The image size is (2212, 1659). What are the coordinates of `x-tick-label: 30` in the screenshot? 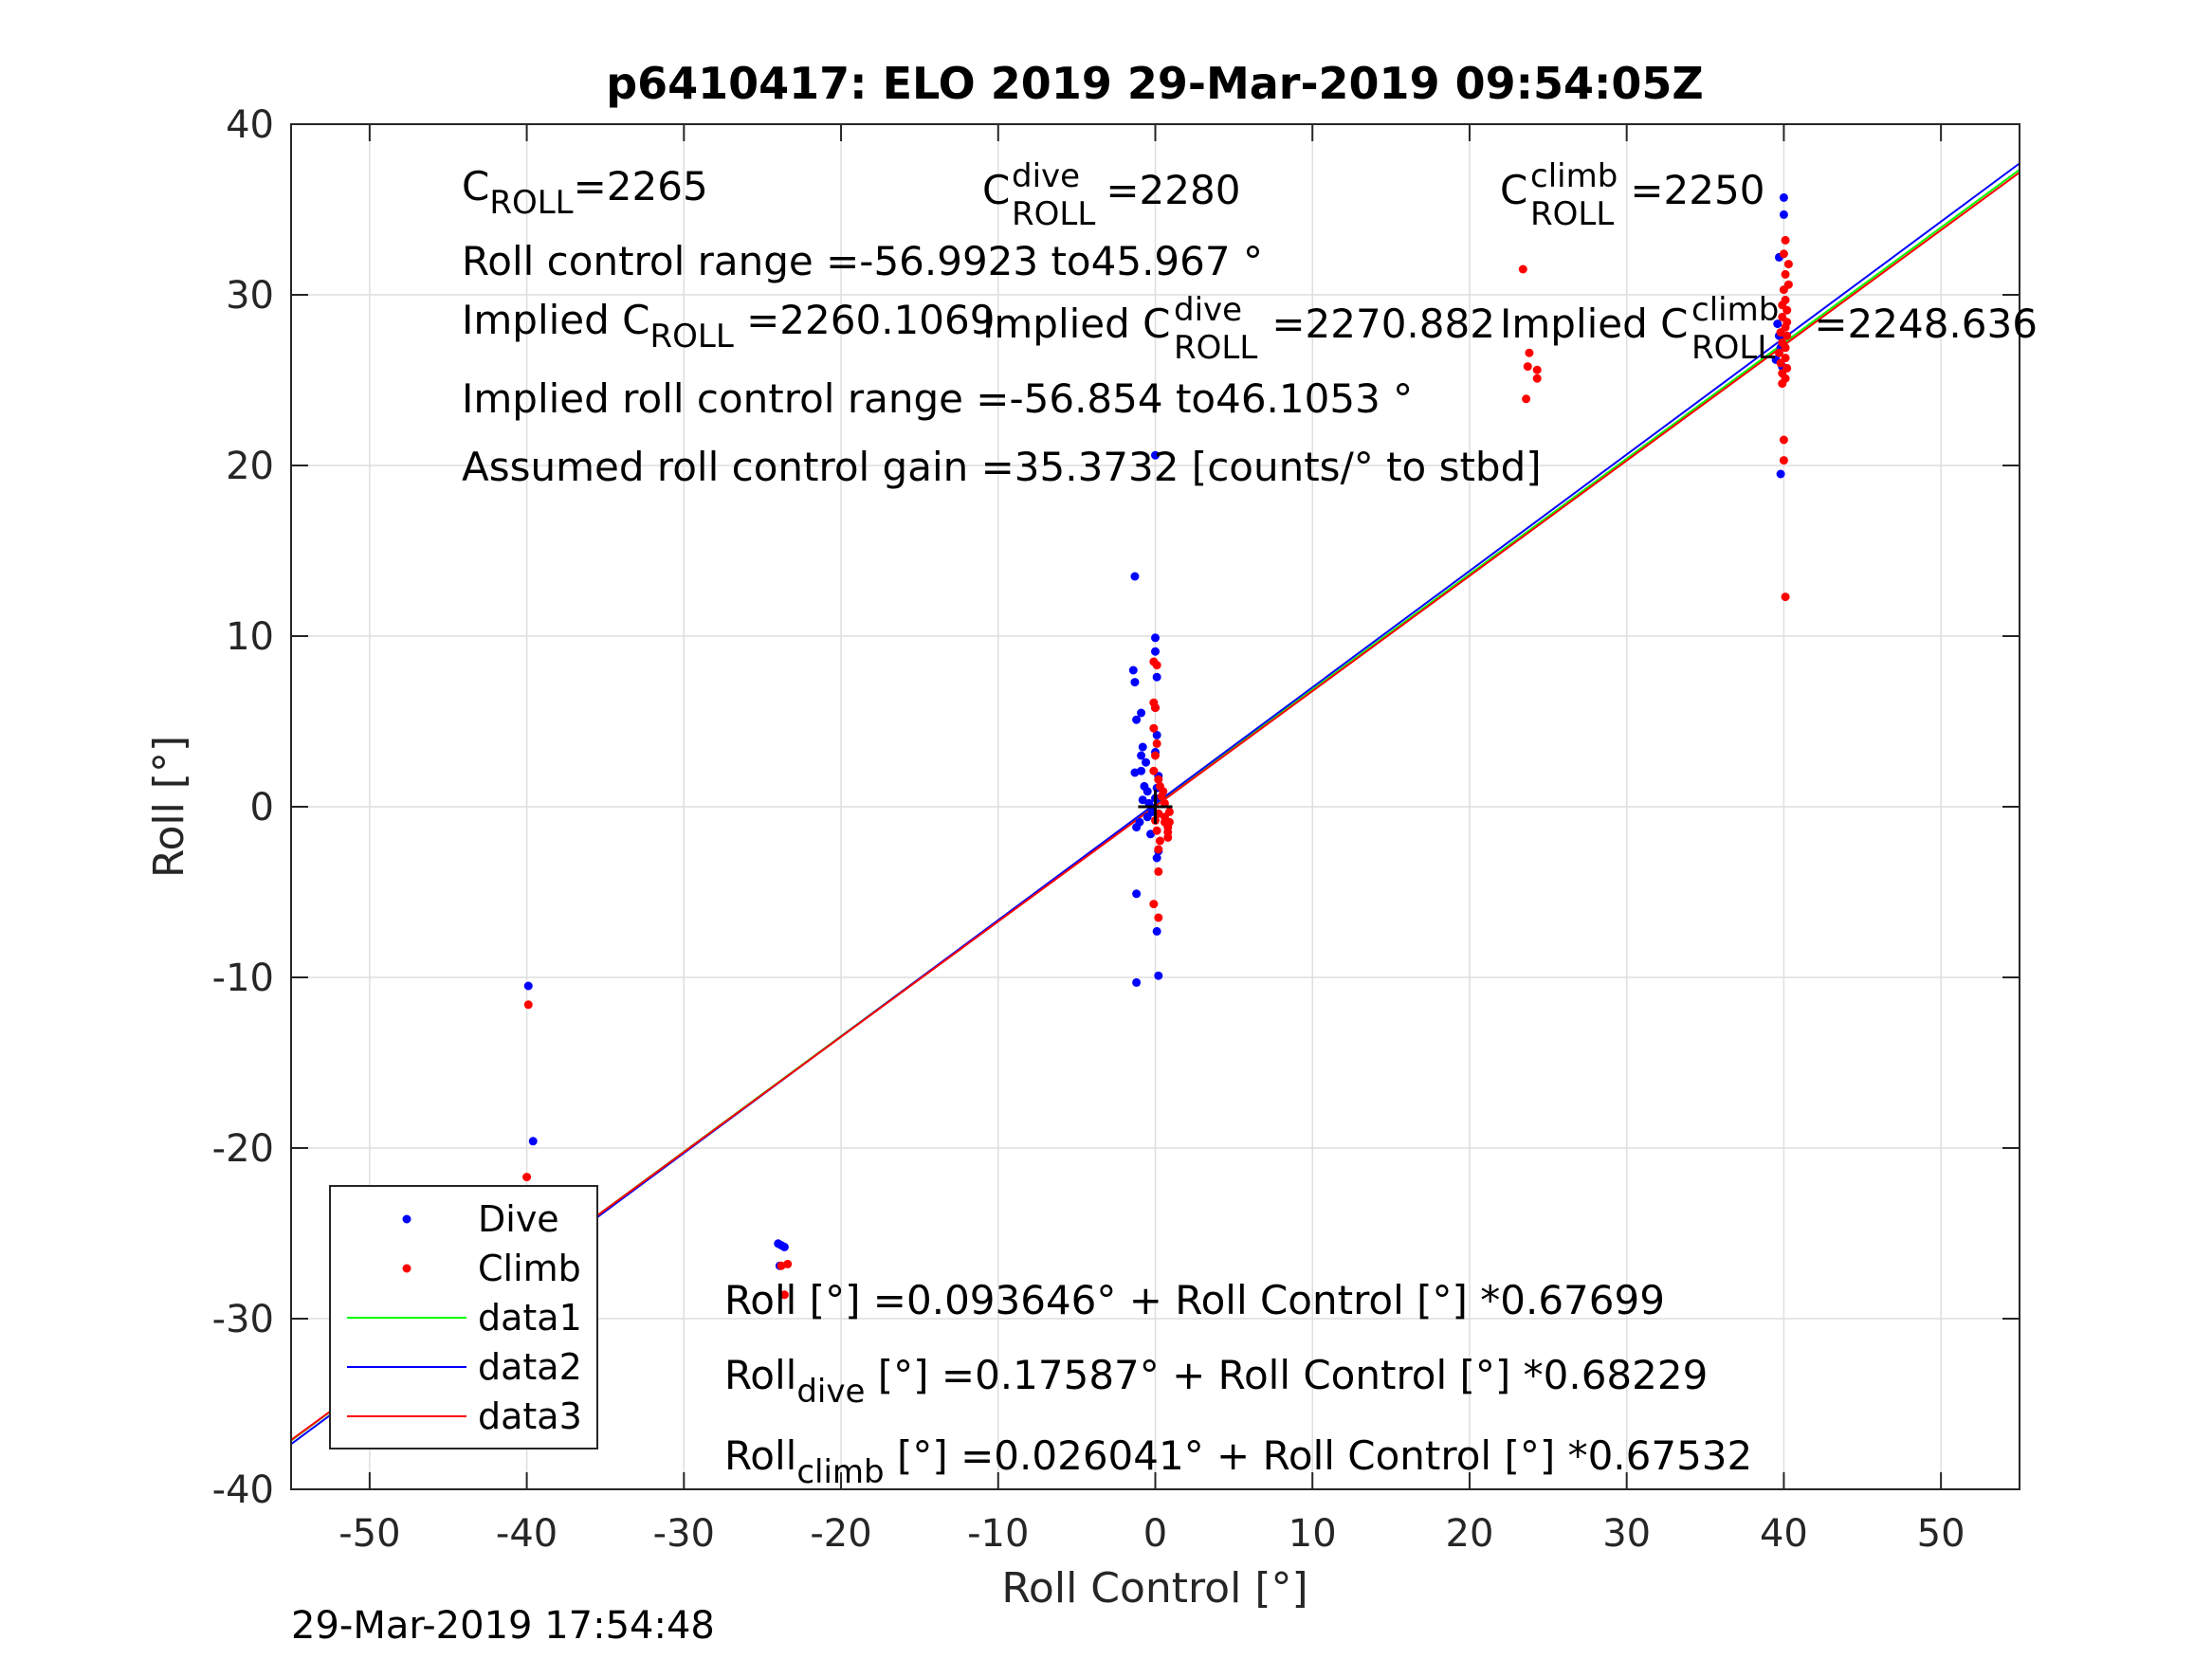 It's located at (1626, 1534).